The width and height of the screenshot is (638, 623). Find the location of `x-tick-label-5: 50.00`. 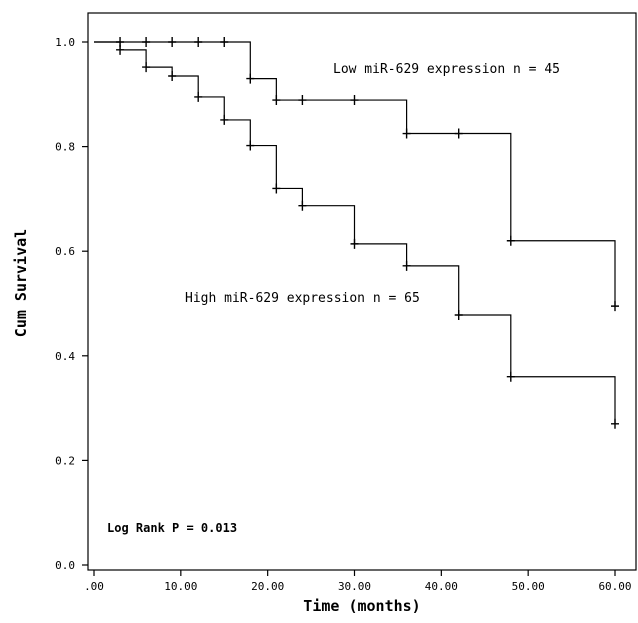

x-tick-label-5: 50.00 is located at coordinates (528, 586).